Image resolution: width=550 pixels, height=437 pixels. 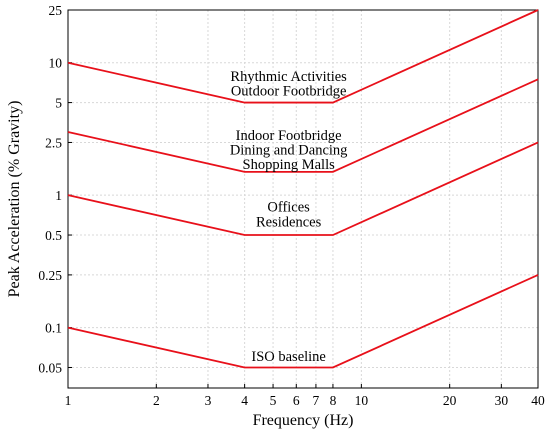 What do you see at coordinates (289, 165) in the screenshot?
I see `annotation-label: Shopping Malls` at bounding box center [289, 165].